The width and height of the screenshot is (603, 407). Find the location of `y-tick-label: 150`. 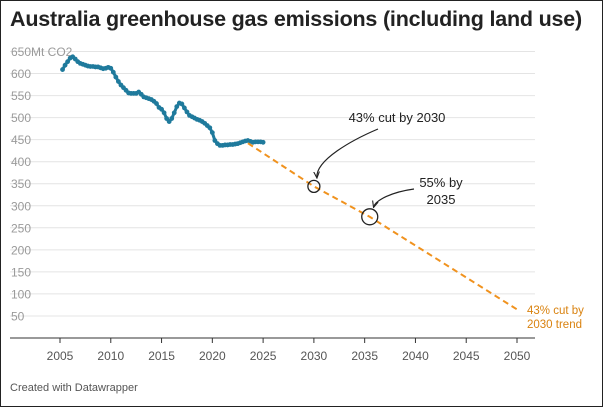

y-tick-label: 150 is located at coordinates (21, 272).